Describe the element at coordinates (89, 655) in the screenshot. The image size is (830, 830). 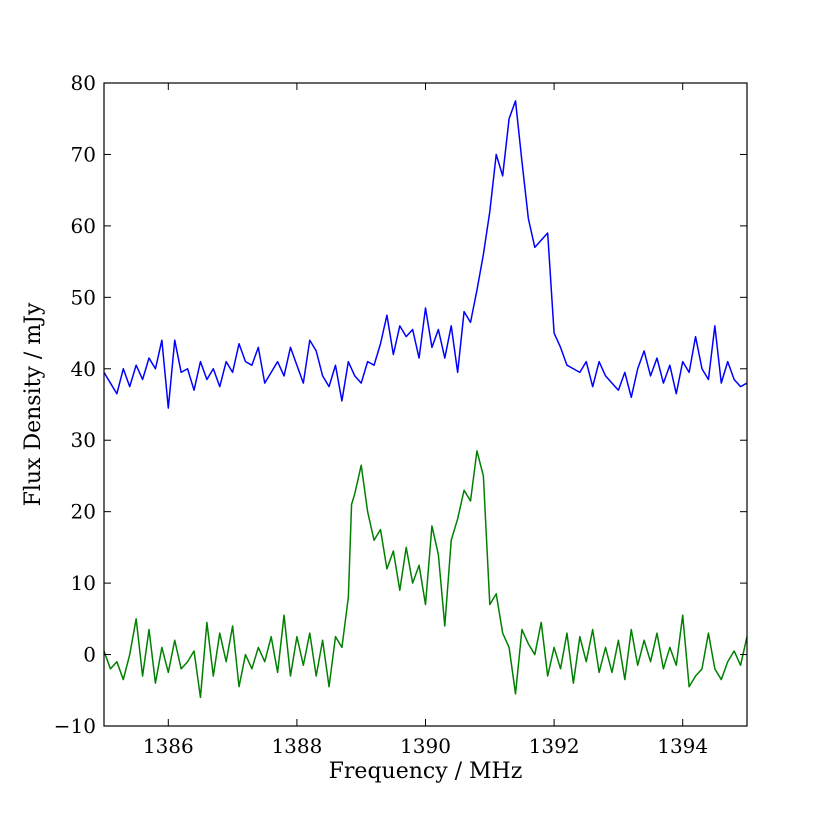
I see `y-tick-label: 0` at that location.